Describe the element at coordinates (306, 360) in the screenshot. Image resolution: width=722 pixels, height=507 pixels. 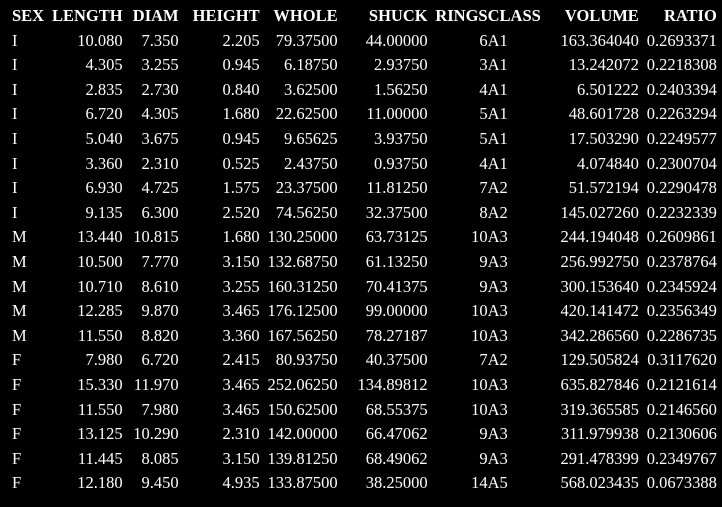
I see `whole-cell: 80.93750` at that location.